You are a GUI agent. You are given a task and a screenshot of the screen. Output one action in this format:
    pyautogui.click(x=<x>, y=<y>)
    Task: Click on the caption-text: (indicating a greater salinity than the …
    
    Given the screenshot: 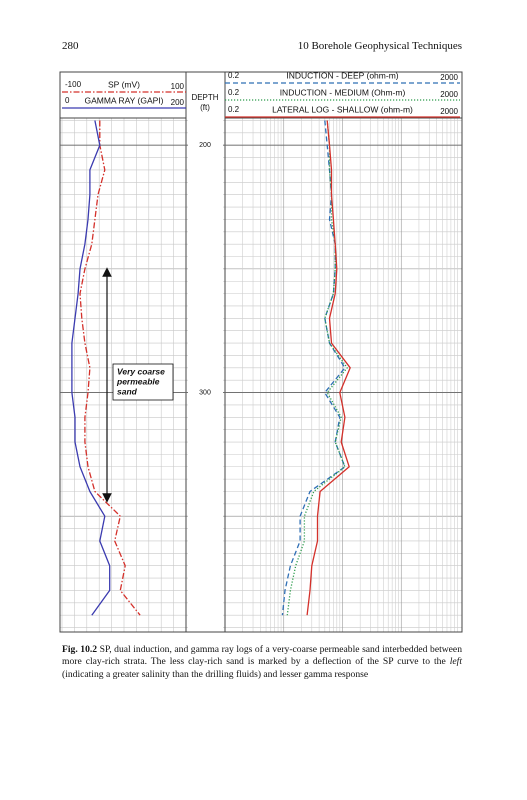 What is the action you would take?
    pyautogui.click(x=215, y=674)
    